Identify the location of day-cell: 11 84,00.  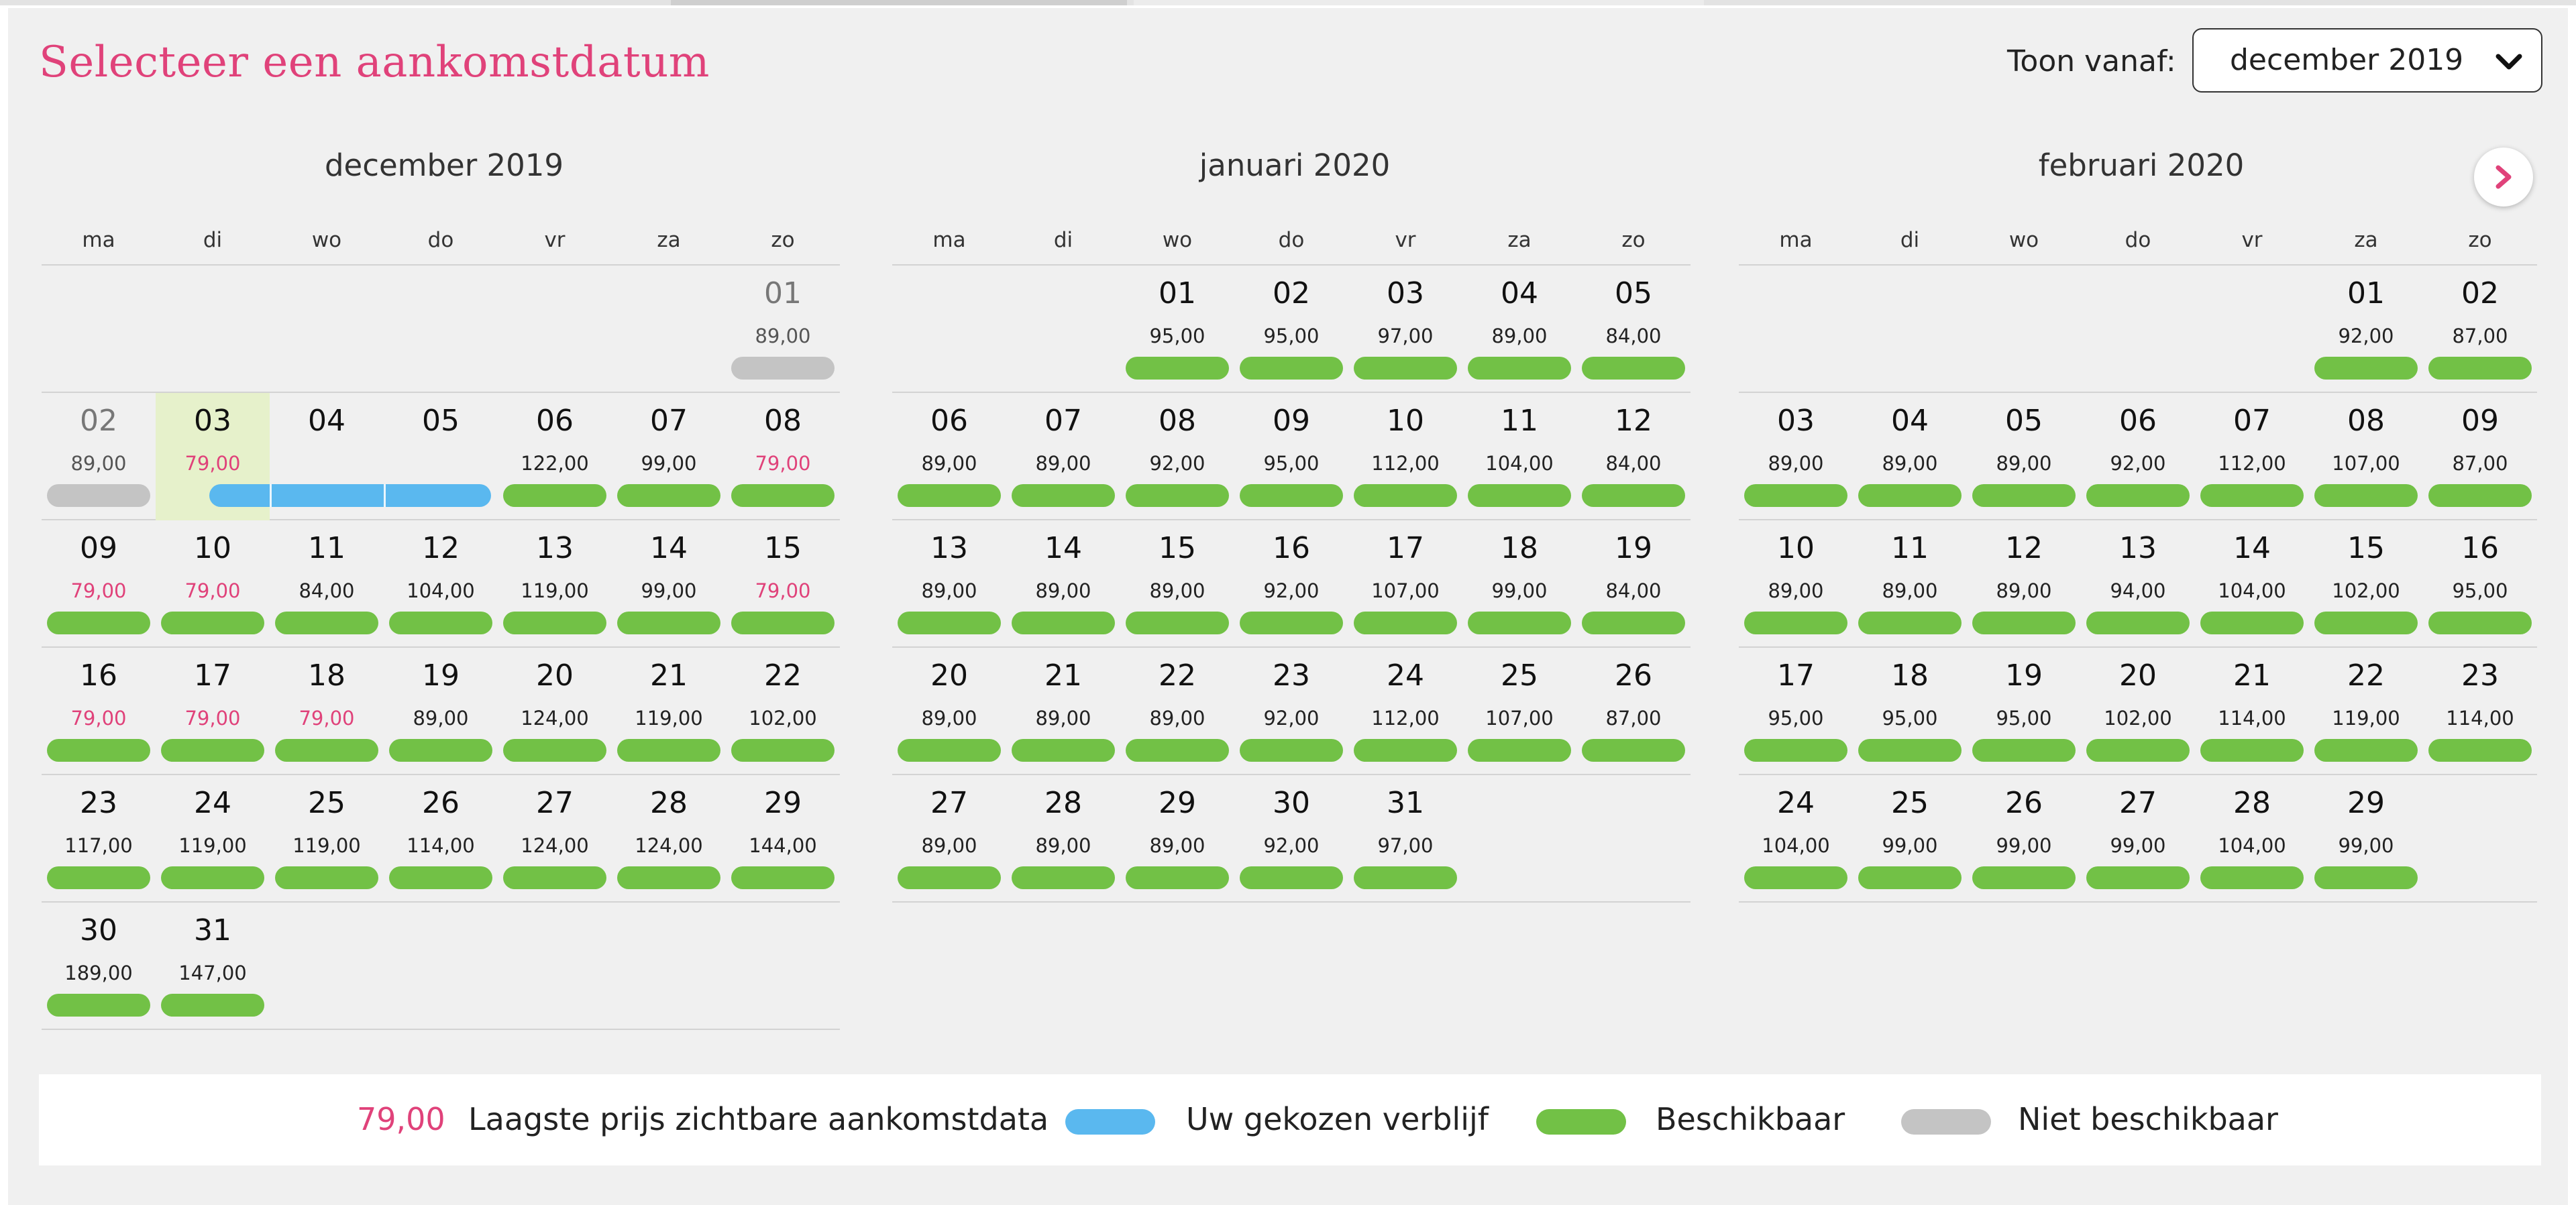
(327, 584).